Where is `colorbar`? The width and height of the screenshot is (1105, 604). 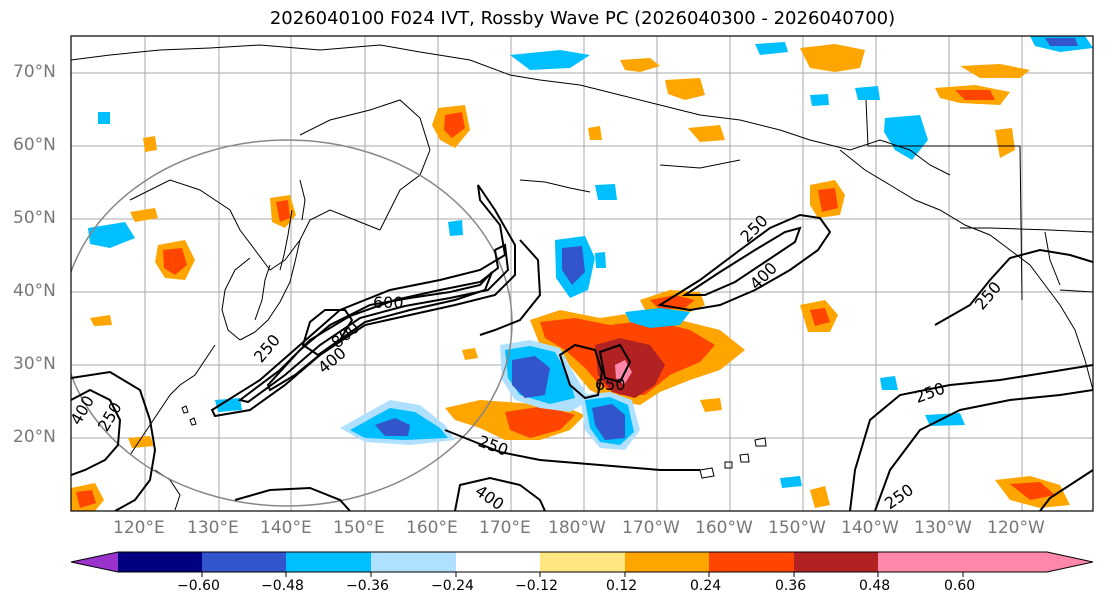
colorbar is located at coordinates (582, 564).